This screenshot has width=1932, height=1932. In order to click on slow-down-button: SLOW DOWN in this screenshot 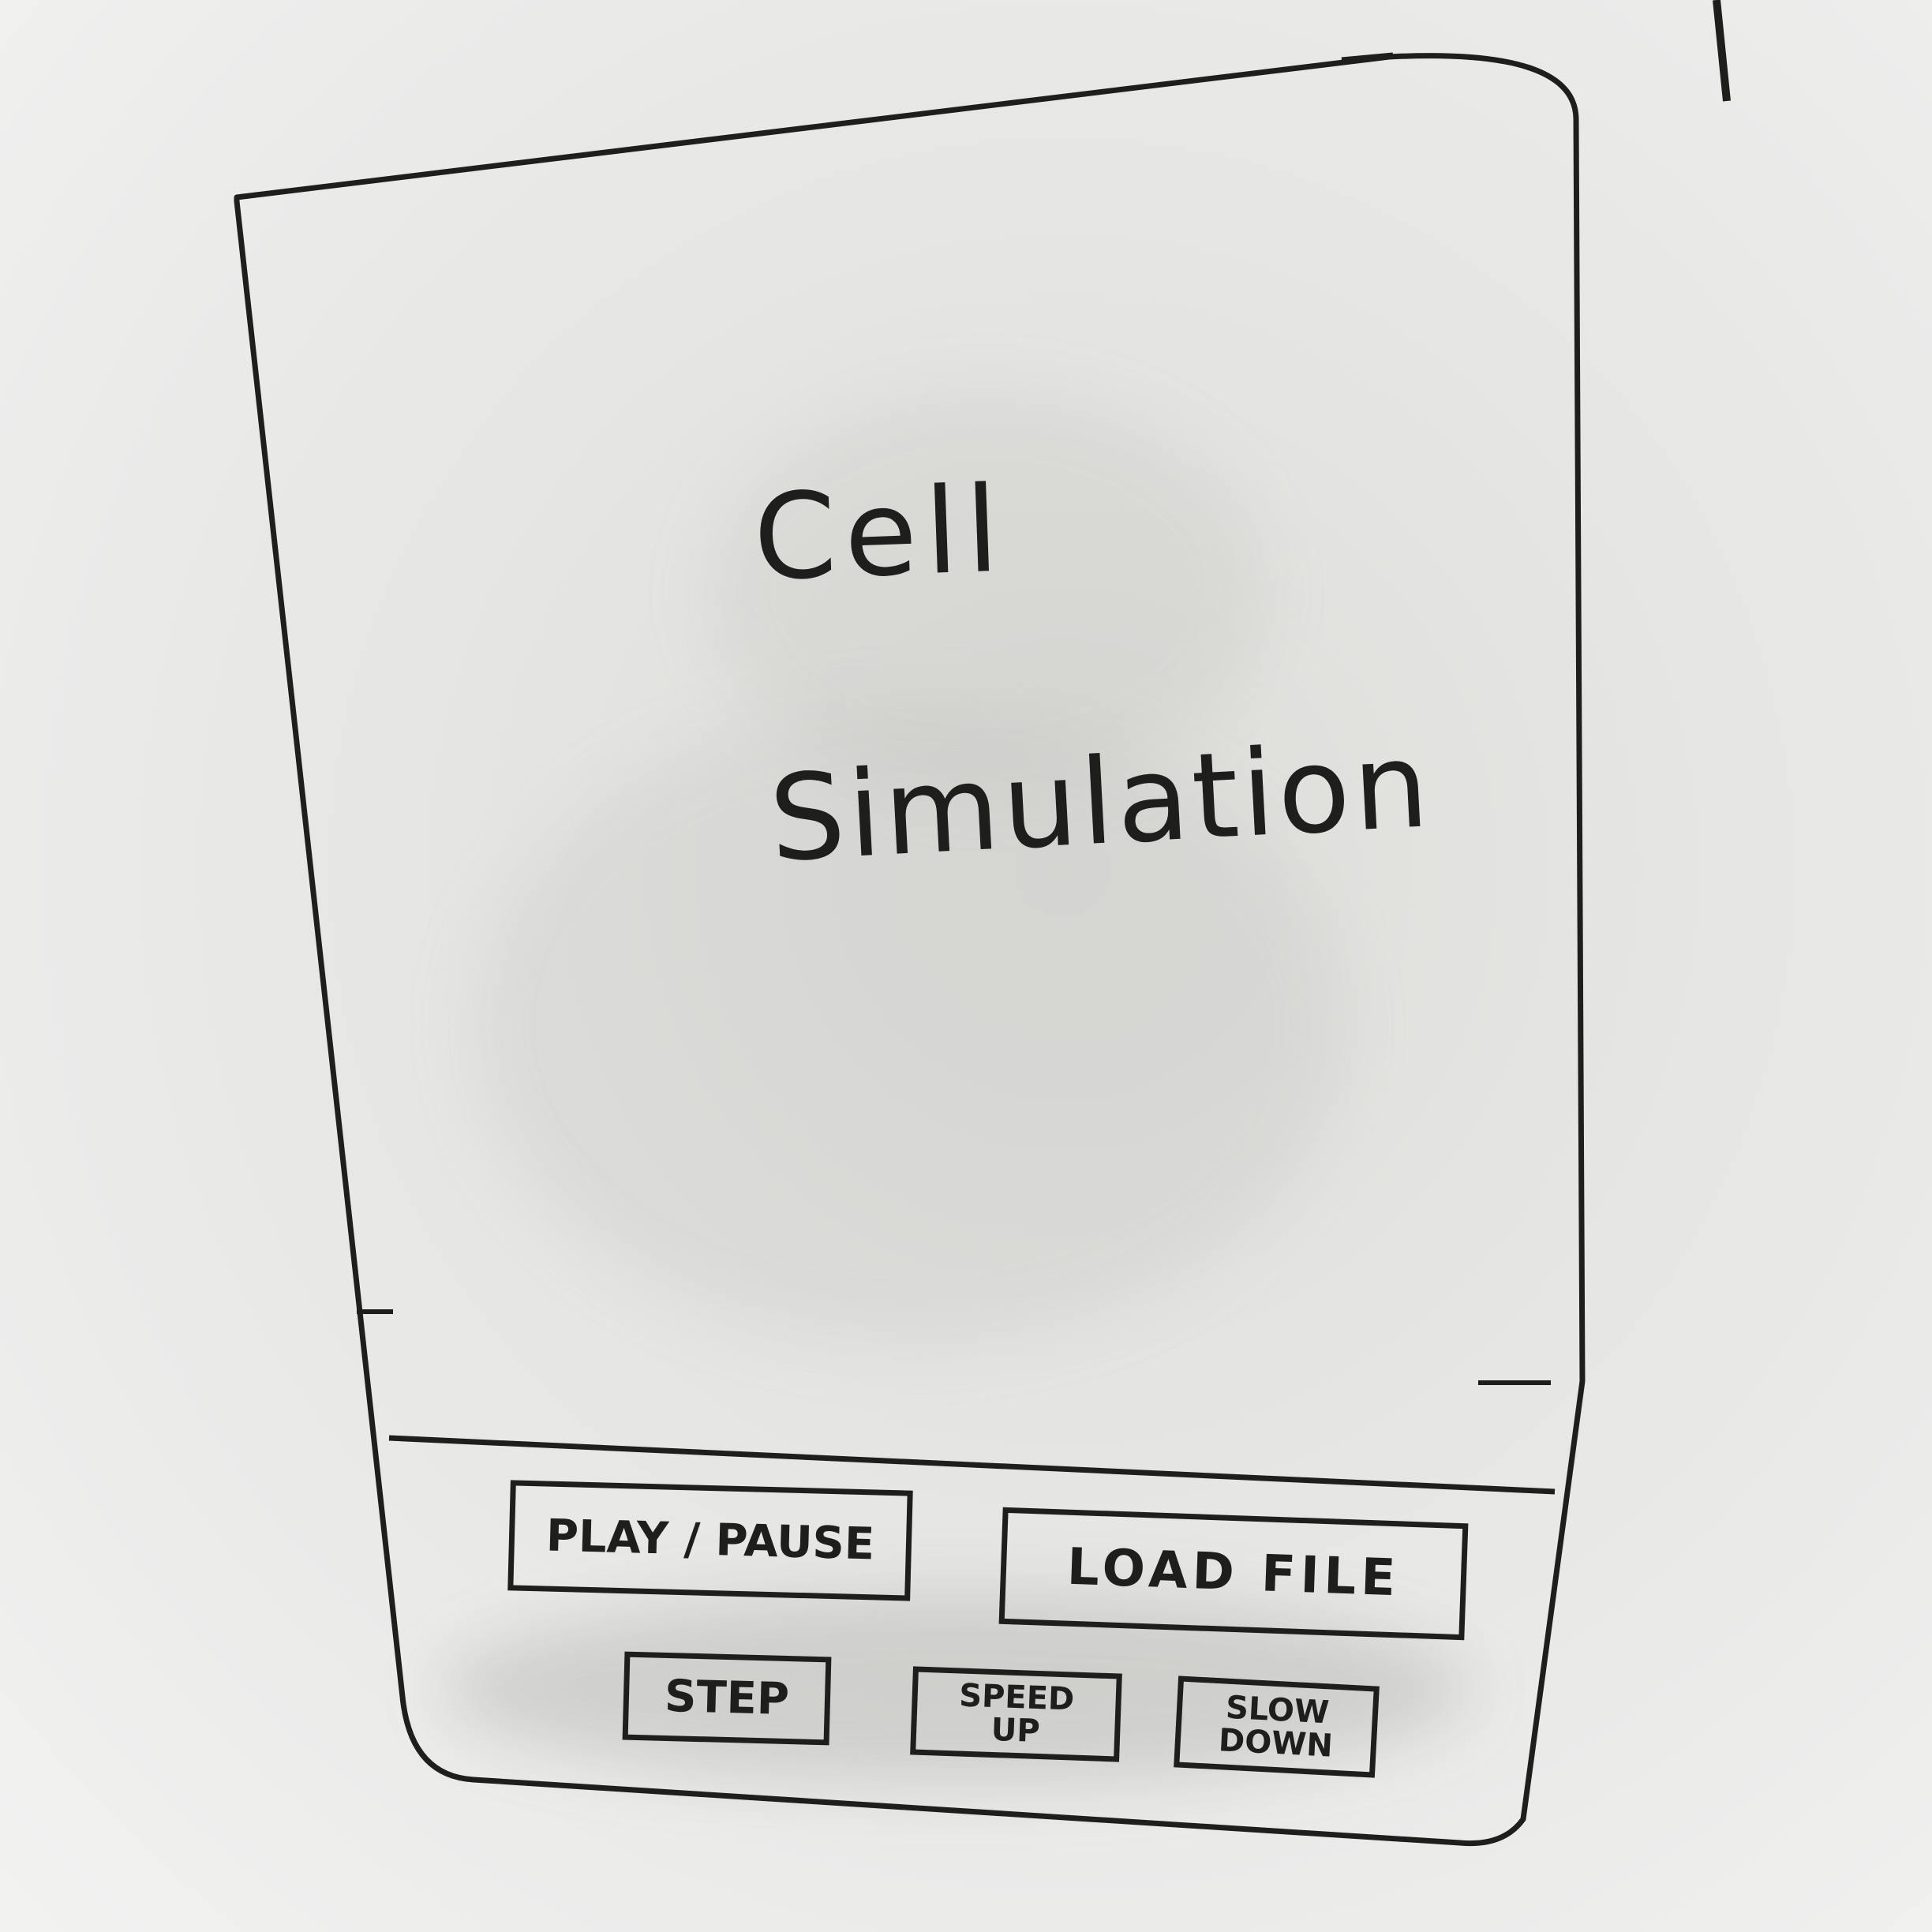, I will do `click(1277, 1727)`.